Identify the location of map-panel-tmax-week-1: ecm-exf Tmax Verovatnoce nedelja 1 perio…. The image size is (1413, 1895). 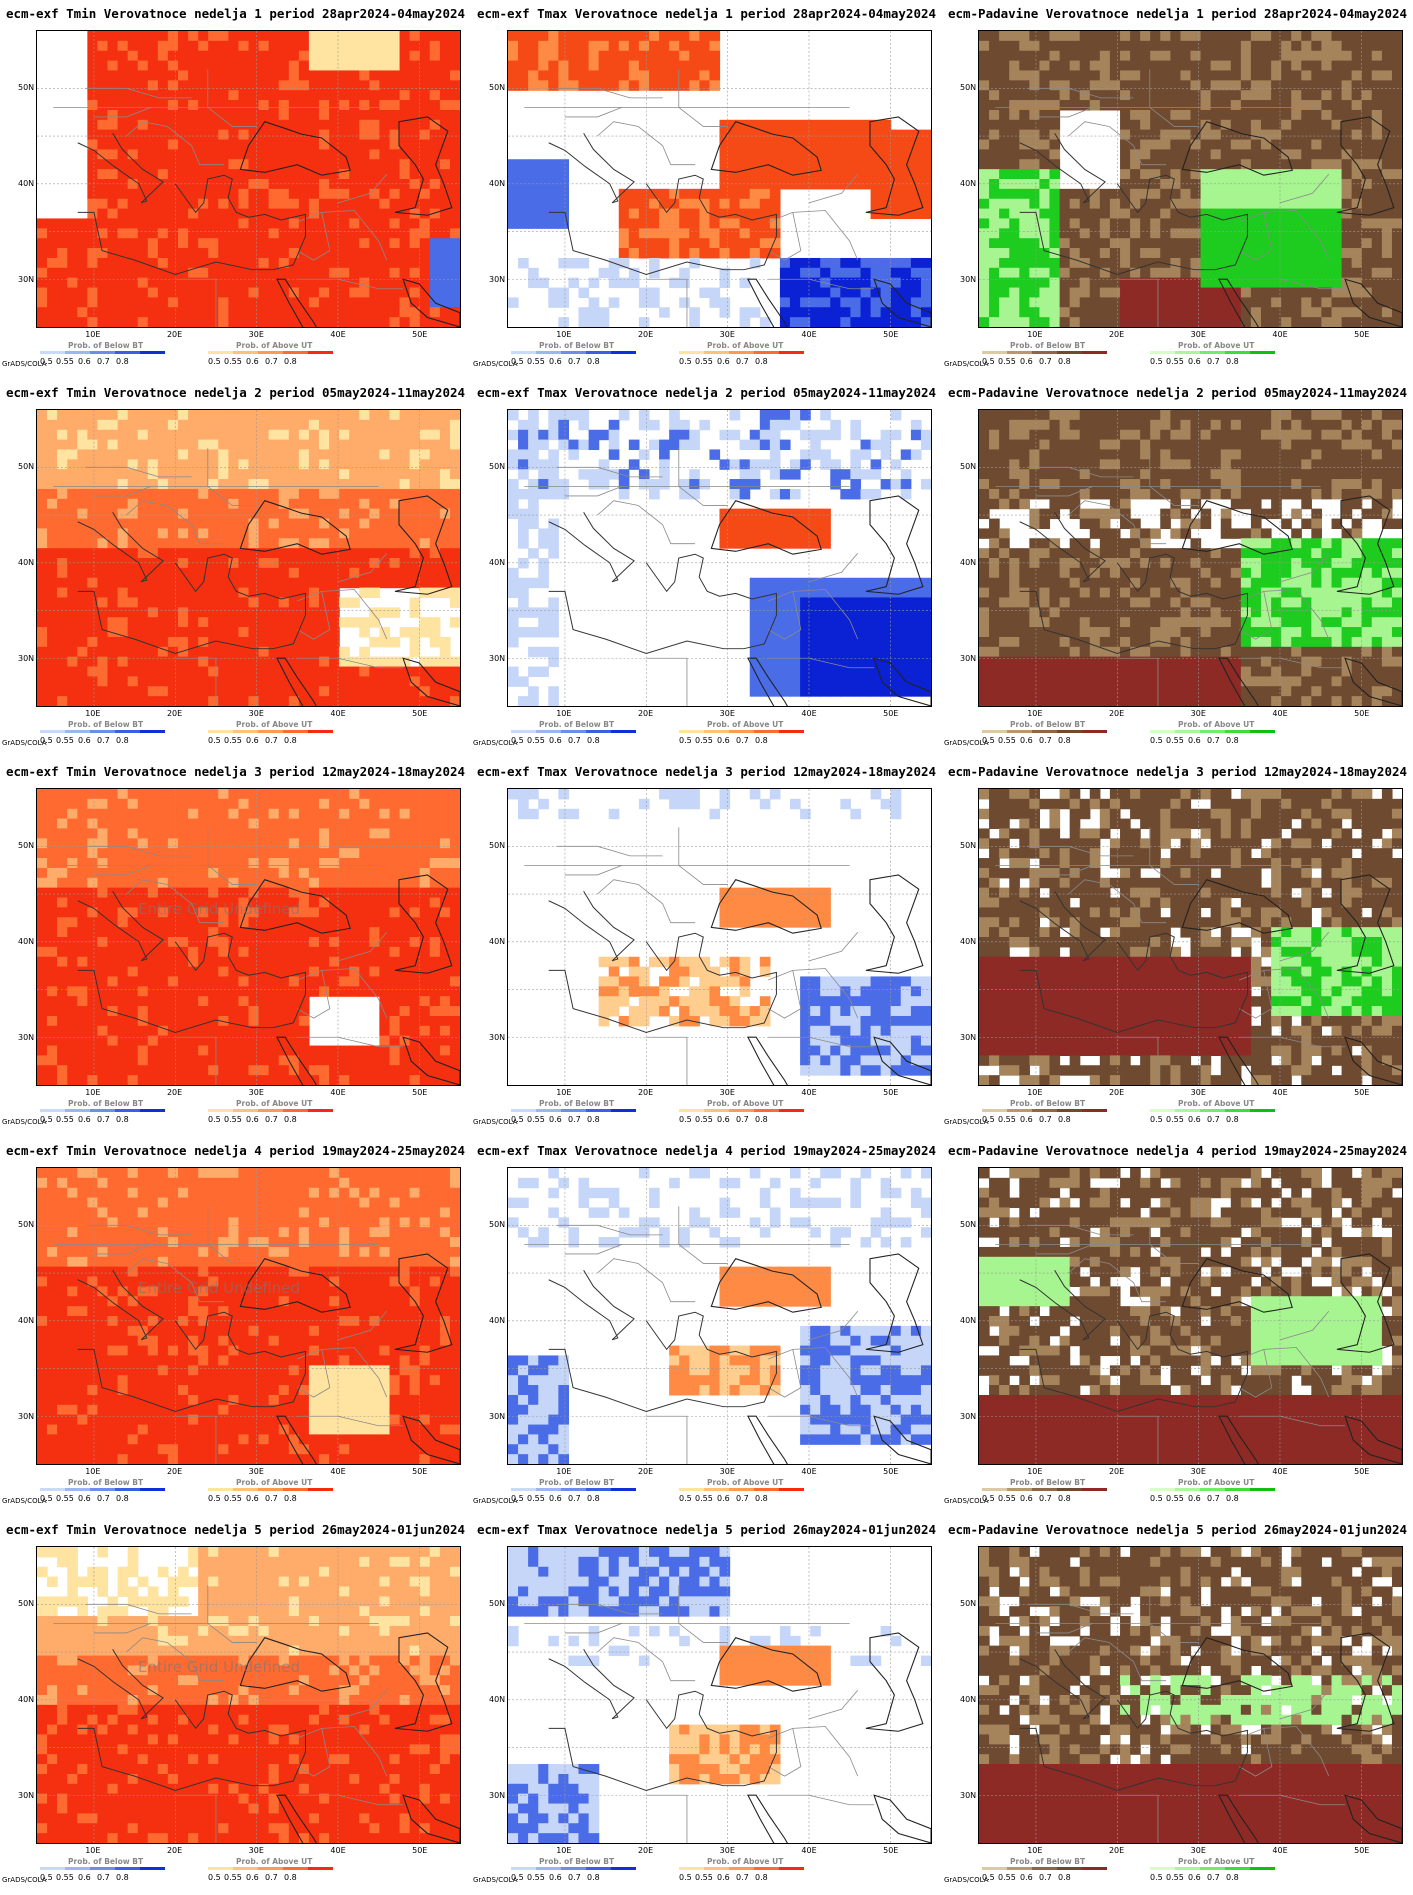
(706, 189).